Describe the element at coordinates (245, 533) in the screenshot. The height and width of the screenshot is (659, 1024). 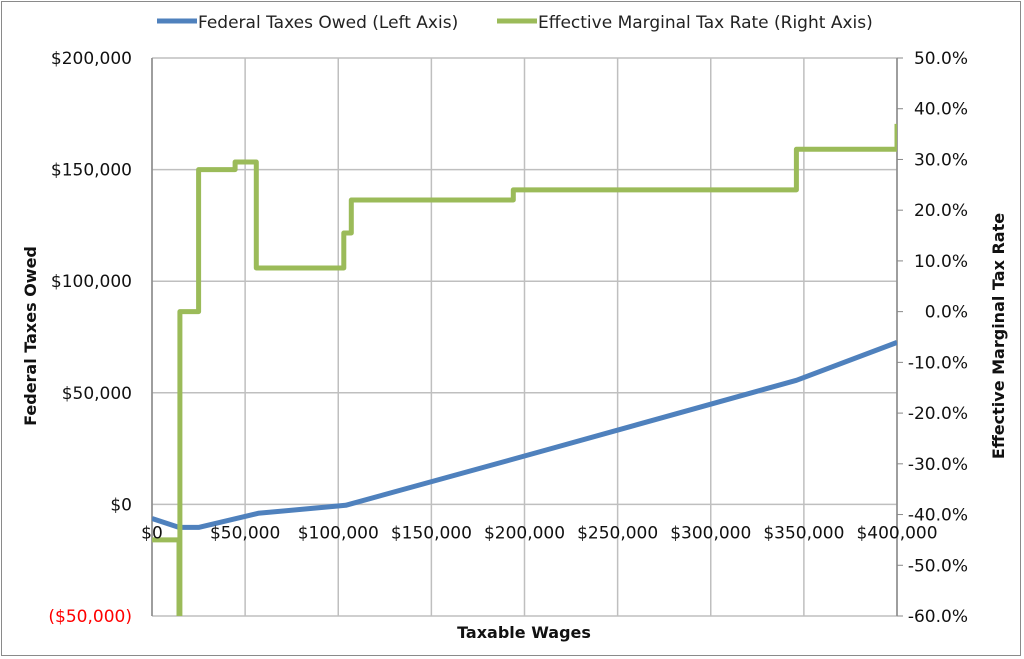
I see `x-tick-label: $50,000` at that location.